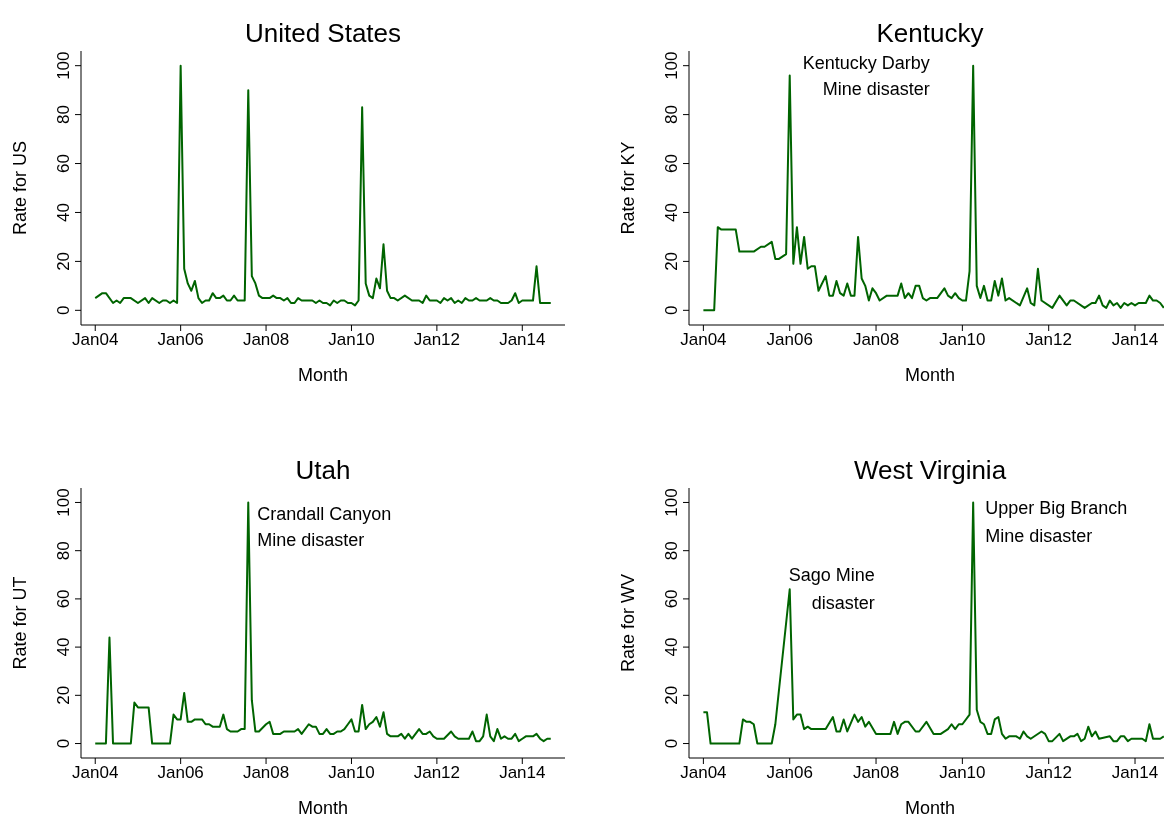 This screenshot has height=823, width=1164. I want to click on chart-title: Kentucky, so click(930, 33).